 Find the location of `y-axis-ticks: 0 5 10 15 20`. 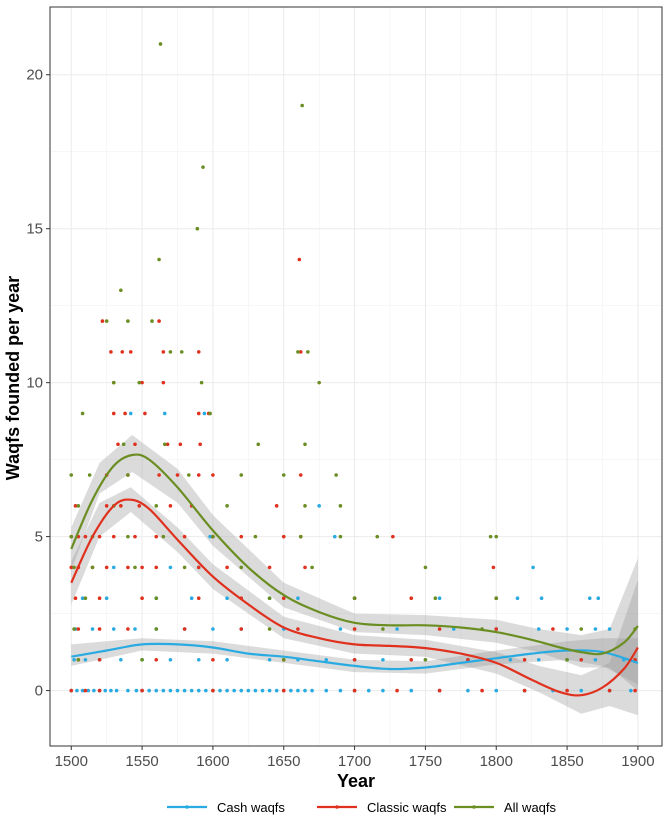

y-axis-ticks: 0 5 10 15 20 is located at coordinates (38, 383).